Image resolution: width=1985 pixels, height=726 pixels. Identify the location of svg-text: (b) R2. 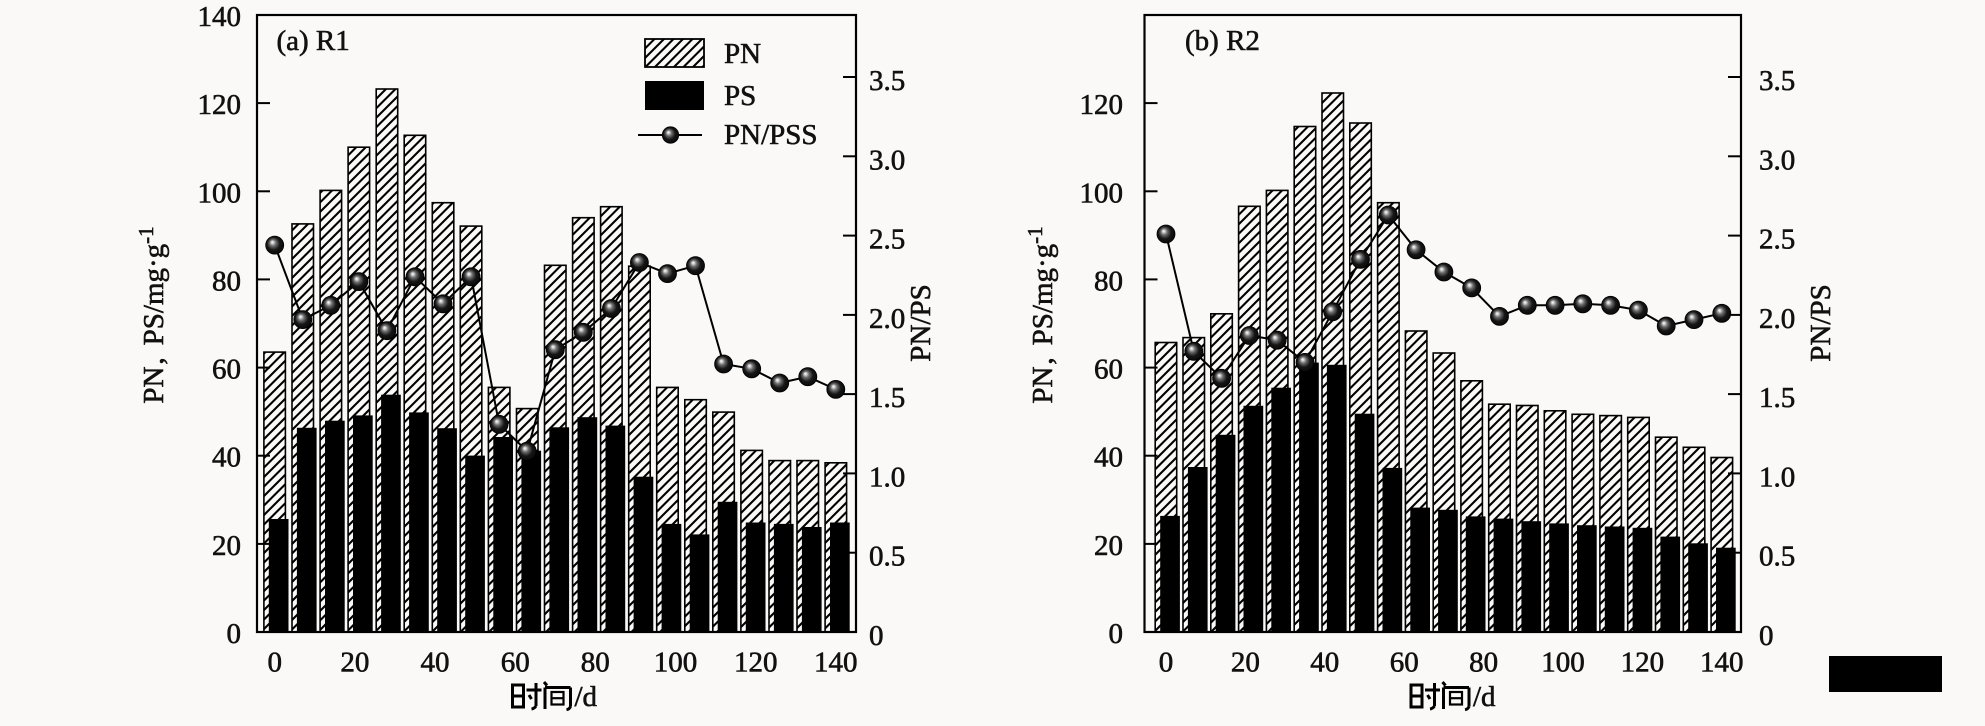
(1222, 41).